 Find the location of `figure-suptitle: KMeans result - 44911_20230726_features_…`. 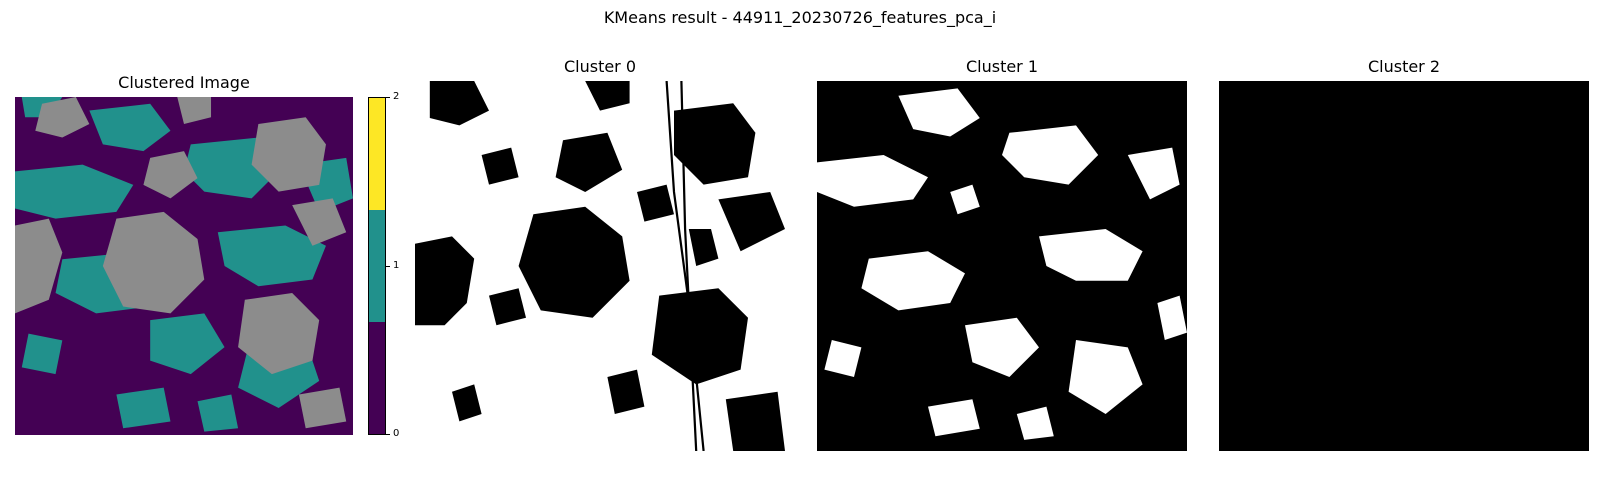

figure-suptitle: KMeans result - 44911_20230726_features_… is located at coordinates (800, 17).